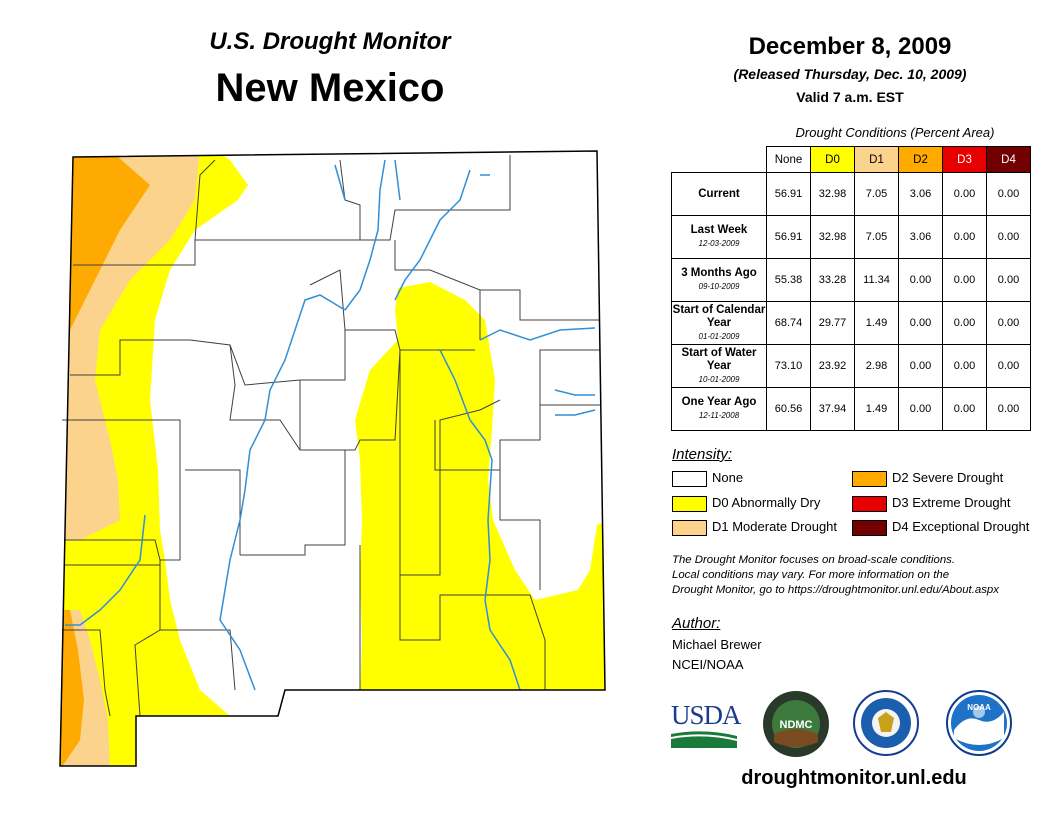  I want to click on legend-item-d4: D4 Exceptional Drought, so click(940, 528).